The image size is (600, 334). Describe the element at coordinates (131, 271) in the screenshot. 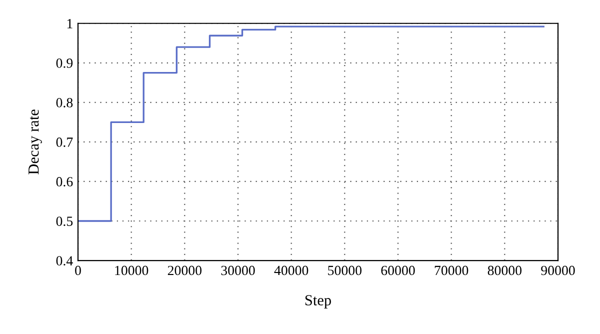

I see `x-tick-label: 10000` at that location.